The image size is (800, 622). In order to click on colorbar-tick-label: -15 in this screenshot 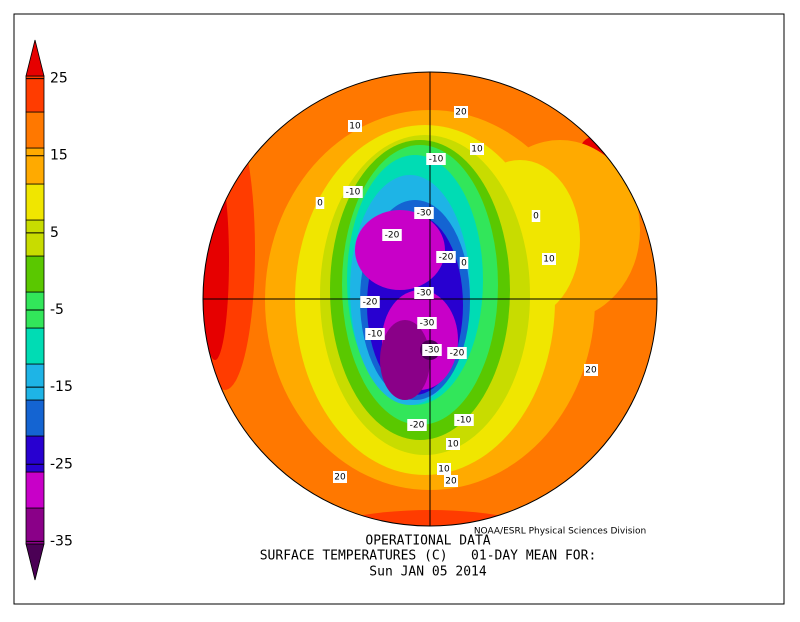, I will do `click(61, 387)`.